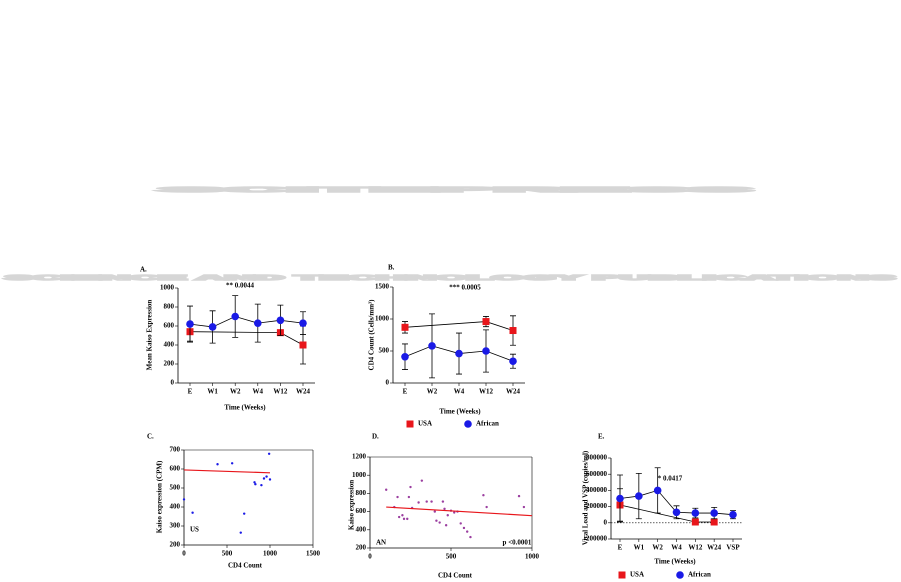 The height and width of the screenshot is (582, 901). I want to click on y-tick-label: 300, so click(175, 526).